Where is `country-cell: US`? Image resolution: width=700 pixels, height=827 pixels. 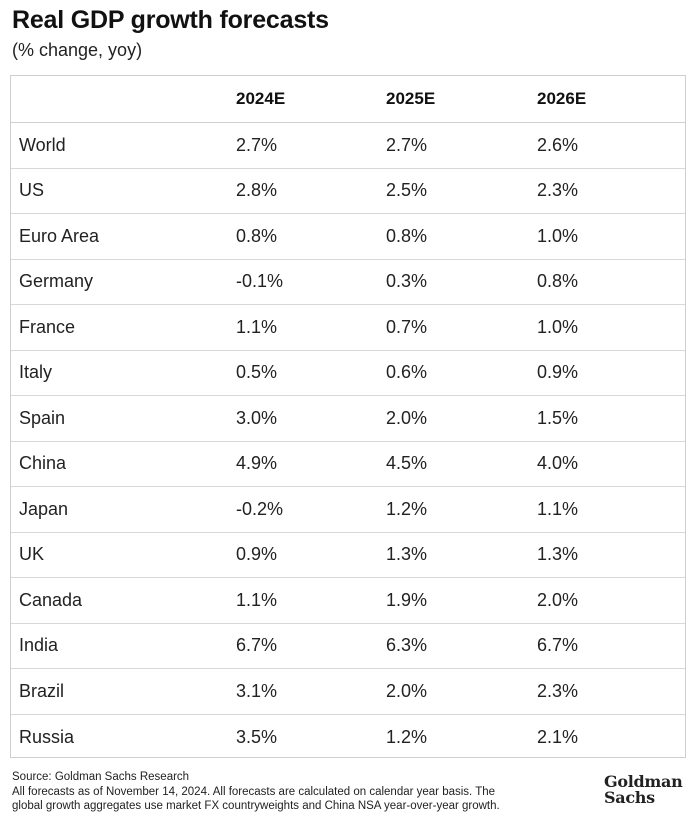
country-cell: US is located at coordinates (32, 190).